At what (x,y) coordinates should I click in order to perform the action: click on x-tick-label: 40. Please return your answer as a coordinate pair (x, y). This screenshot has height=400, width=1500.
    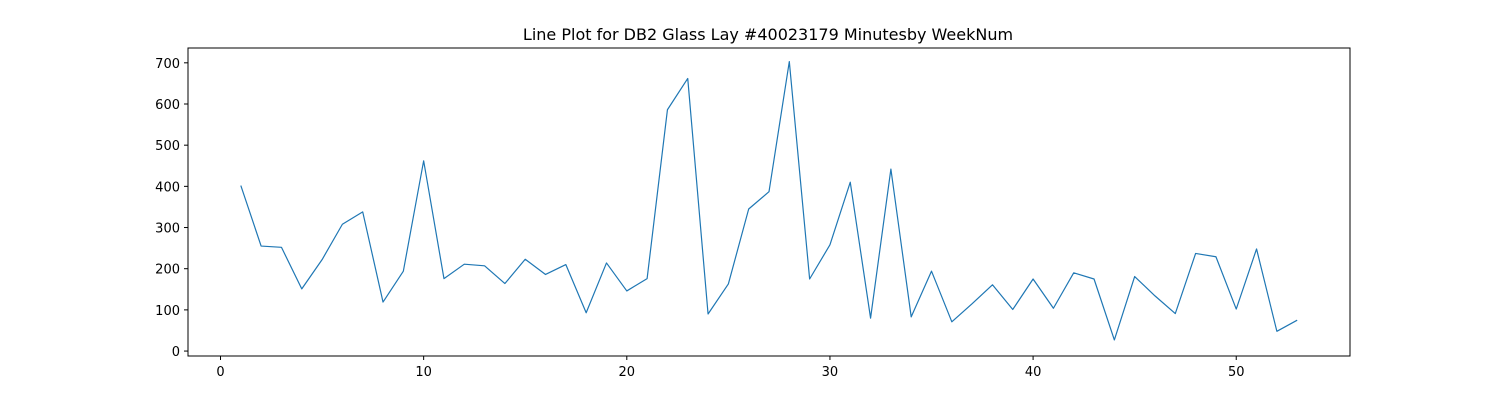
    Looking at the image, I should click on (1033, 372).